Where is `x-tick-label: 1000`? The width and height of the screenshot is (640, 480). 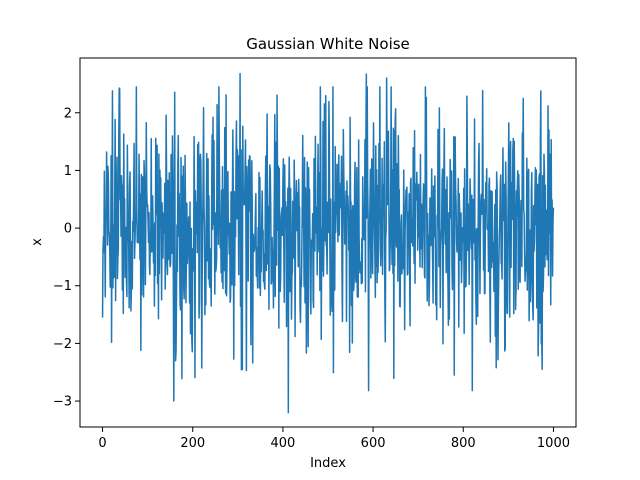 x-tick-label: 1000 is located at coordinates (553, 443).